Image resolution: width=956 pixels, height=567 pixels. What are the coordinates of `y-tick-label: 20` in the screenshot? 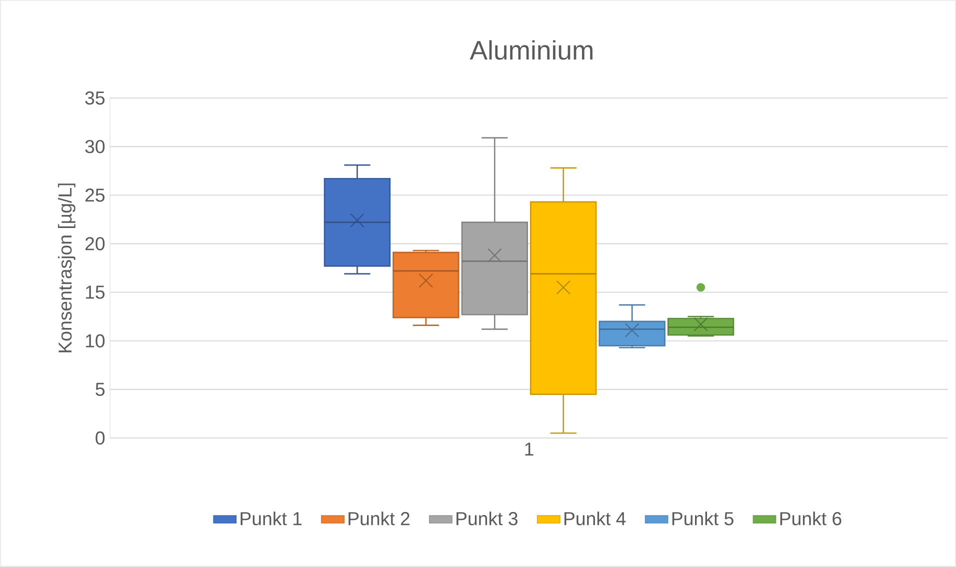 It's located at (95, 243).